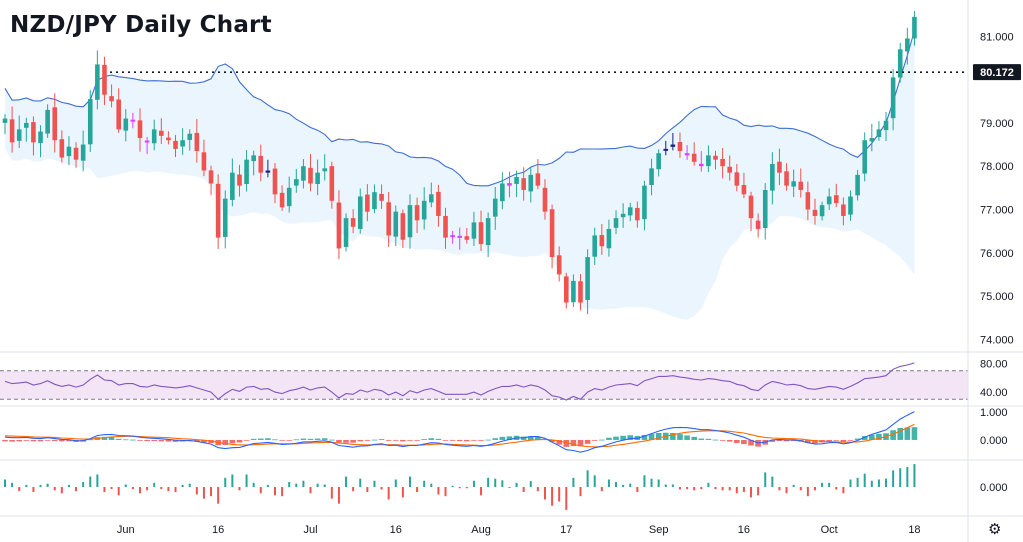  Describe the element at coordinates (997, 297) in the screenshot. I see `y-tick-label: 75.000` at that location.